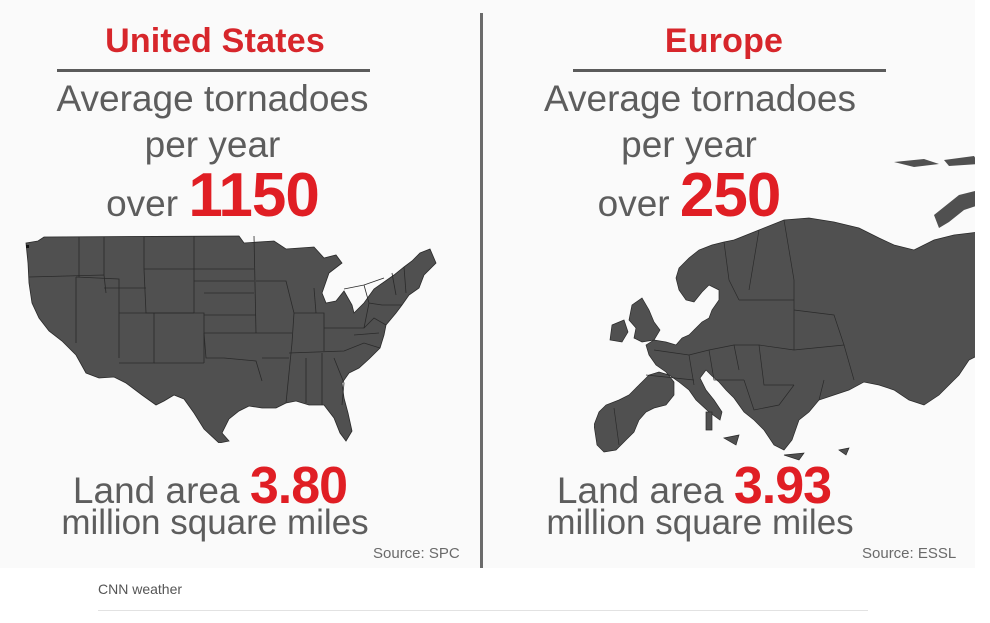 This screenshot has width=990, height=623. Describe the element at coordinates (254, 195) in the screenshot. I see `us-tornado-count: 1150` at that location.